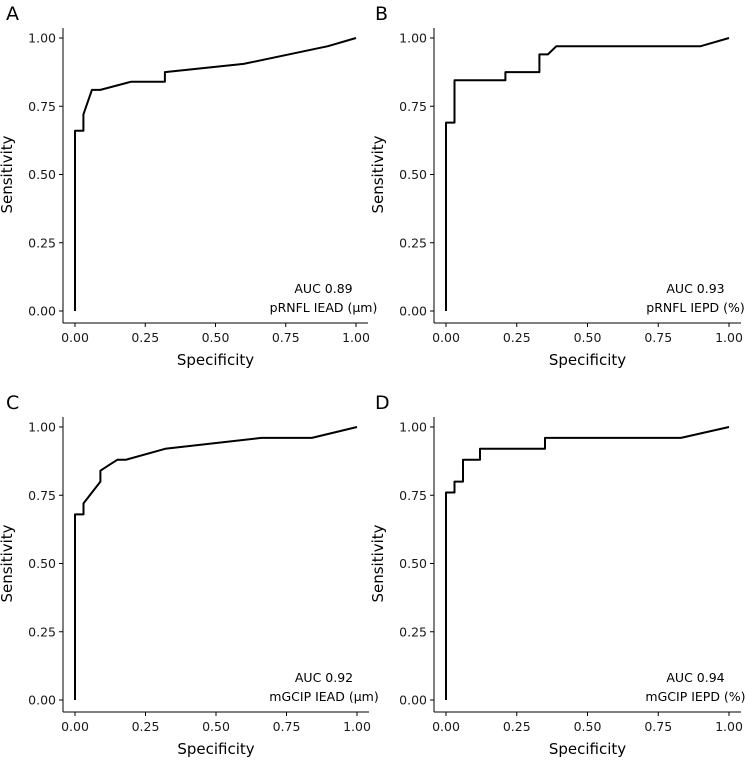  What do you see at coordinates (695, 677) in the screenshot?
I see `auc-label: AUC 0.94` at bounding box center [695, 677].